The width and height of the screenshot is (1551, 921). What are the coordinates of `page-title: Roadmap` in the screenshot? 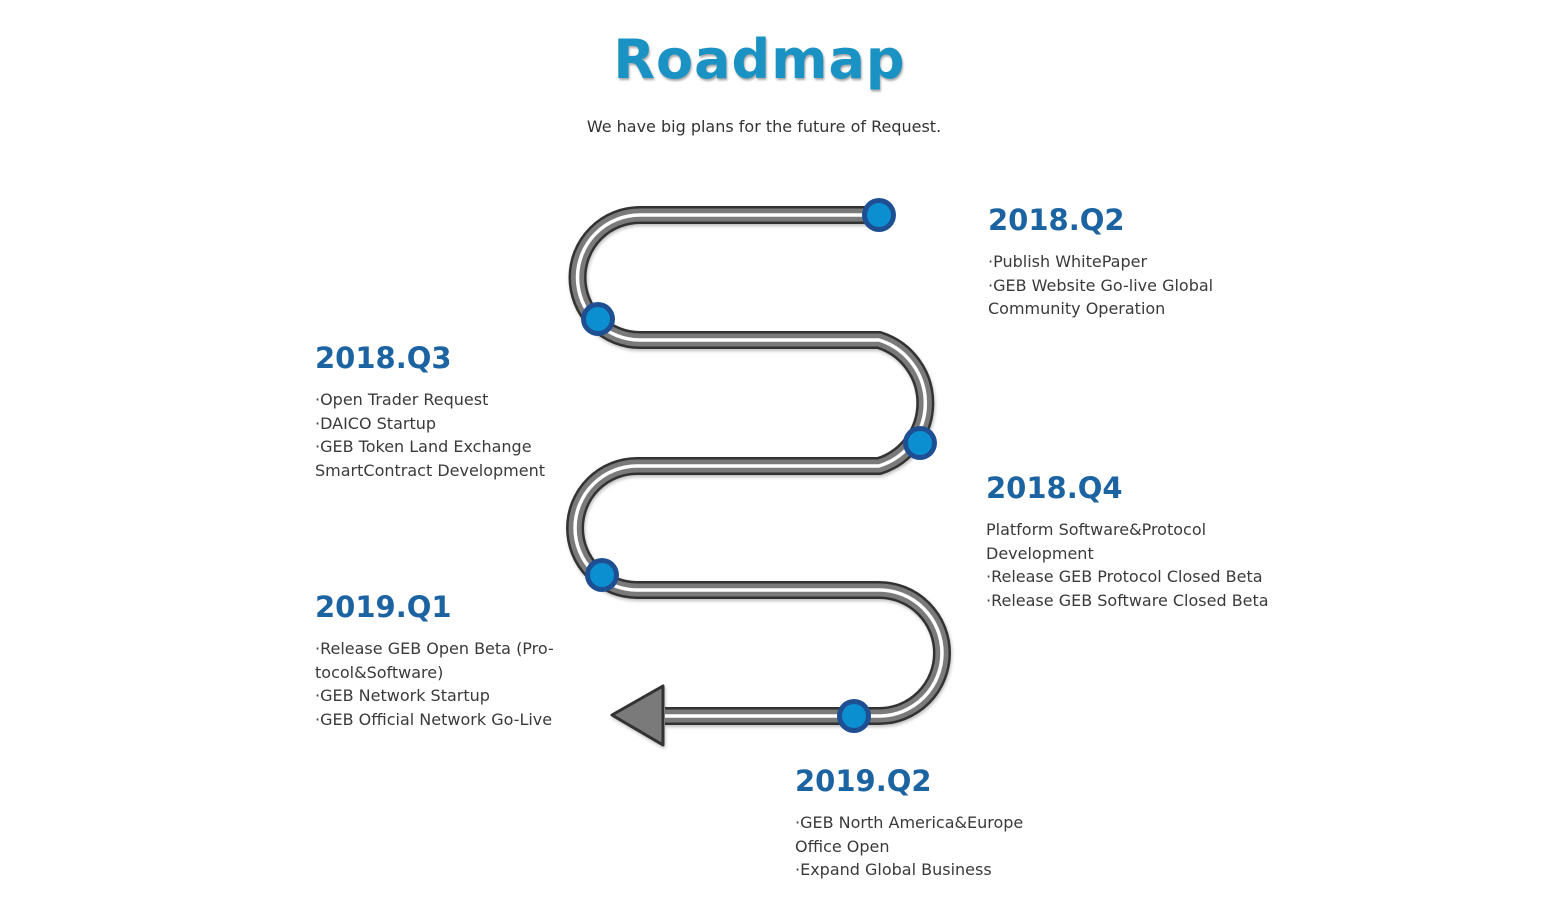 It's located at (759, 59).